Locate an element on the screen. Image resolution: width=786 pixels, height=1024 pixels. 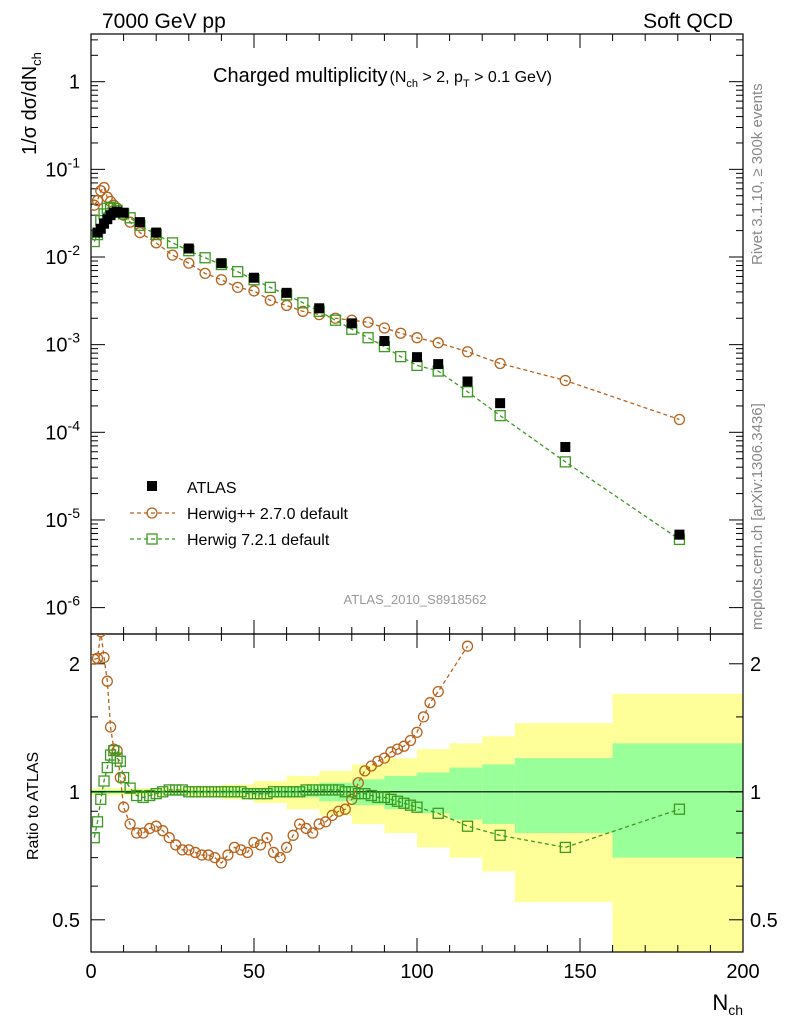
ratio-y-tick-label-right: 2 is located at coordinates (755, 665).